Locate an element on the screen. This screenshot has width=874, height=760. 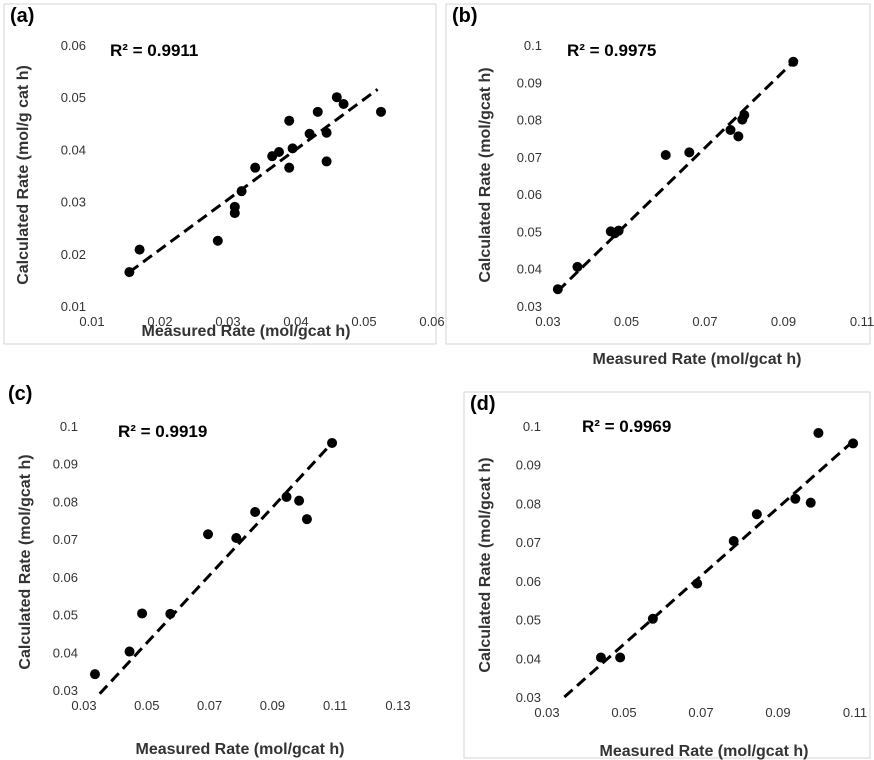
trendline-b is located at coordinates (675, 176).